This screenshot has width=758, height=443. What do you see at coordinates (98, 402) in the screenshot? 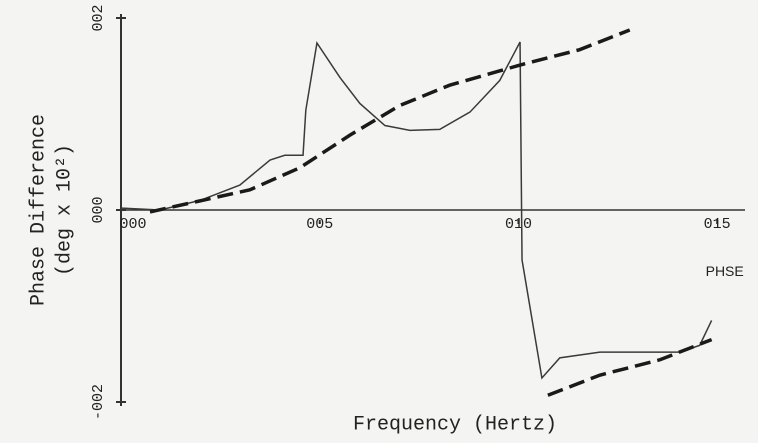
I see `y-tick-label: -002` at bounding box center [98, 402].